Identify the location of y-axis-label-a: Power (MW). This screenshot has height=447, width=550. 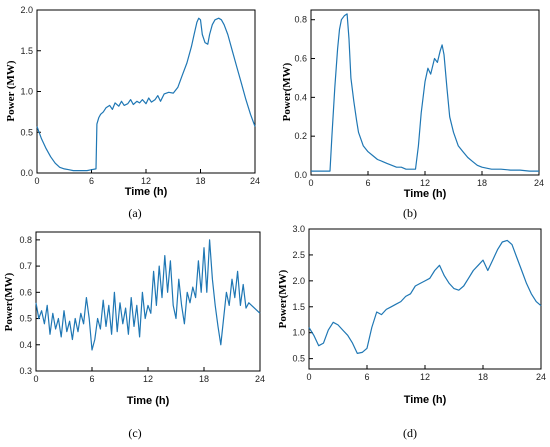
(11, 91).